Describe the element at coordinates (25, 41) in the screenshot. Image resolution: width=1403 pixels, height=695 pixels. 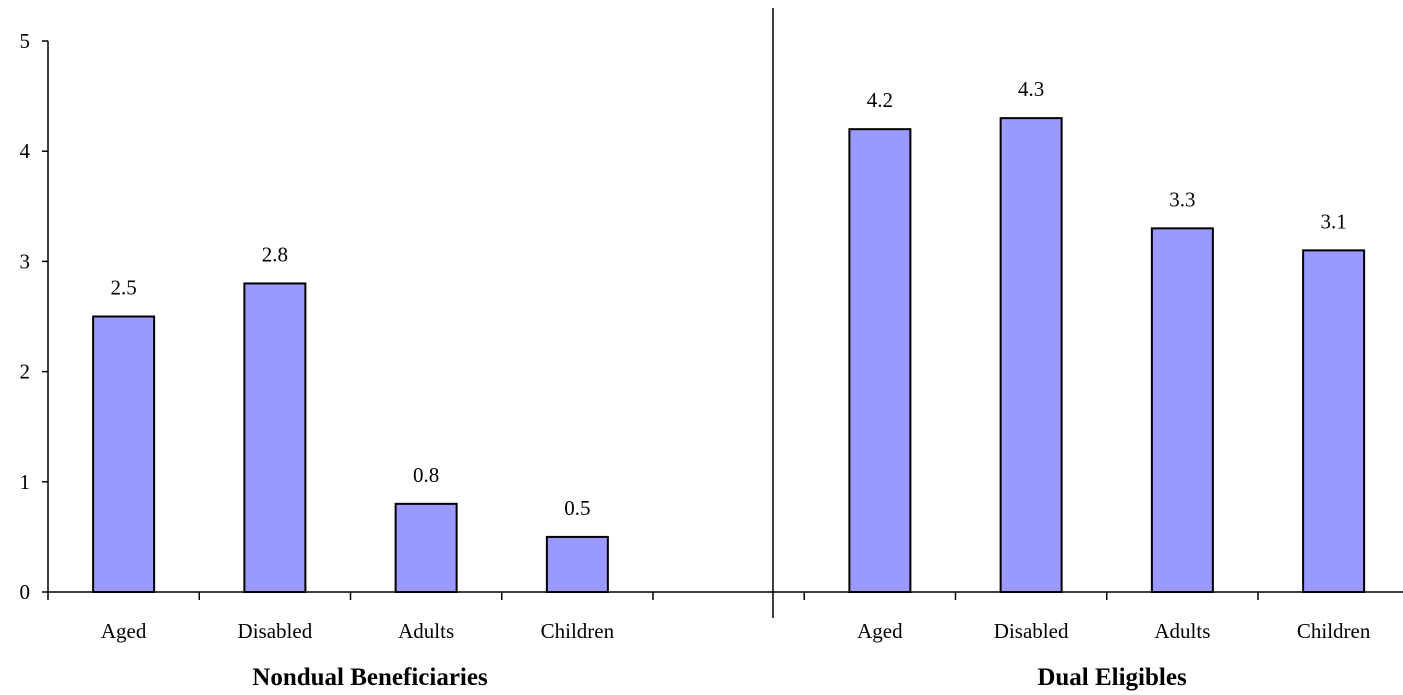
I see `y-tick-label: 5` at that location.